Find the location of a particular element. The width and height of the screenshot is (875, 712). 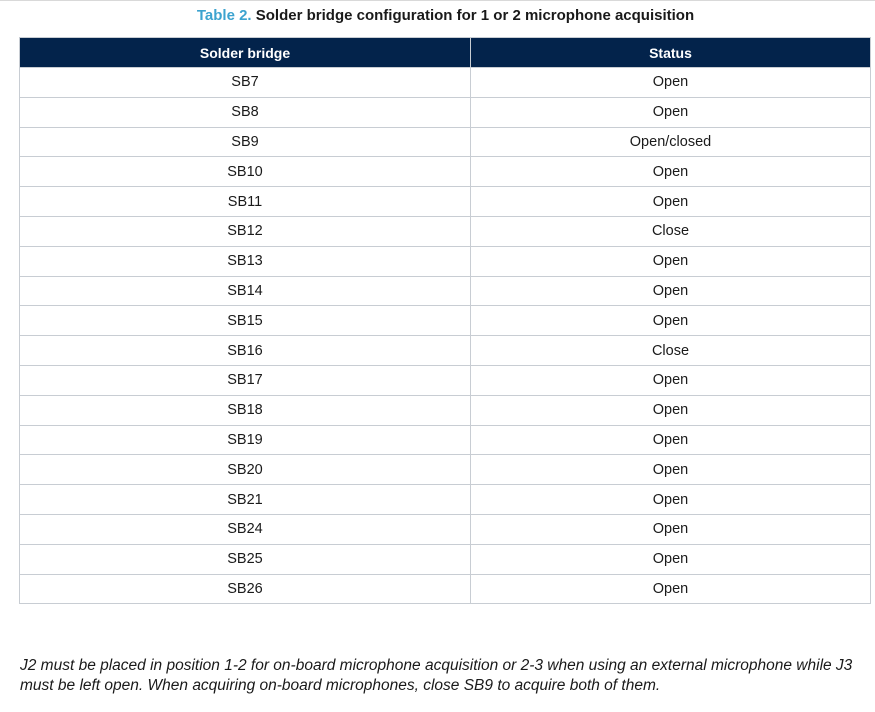

table-row: SB14 Open is located at coordinates (445, 291).